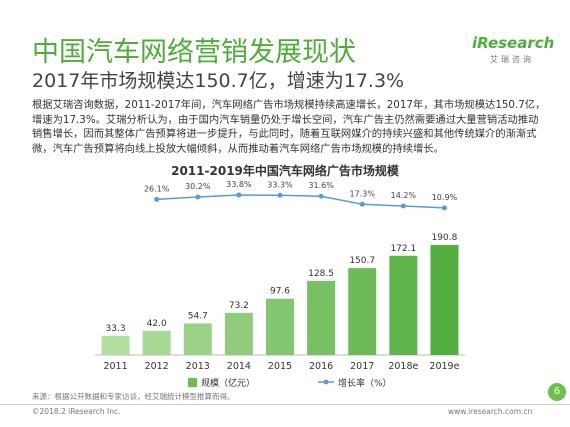 This screenshot has height=427, width=570. I want to click on bar-label: 128.5, so click(321, 274).